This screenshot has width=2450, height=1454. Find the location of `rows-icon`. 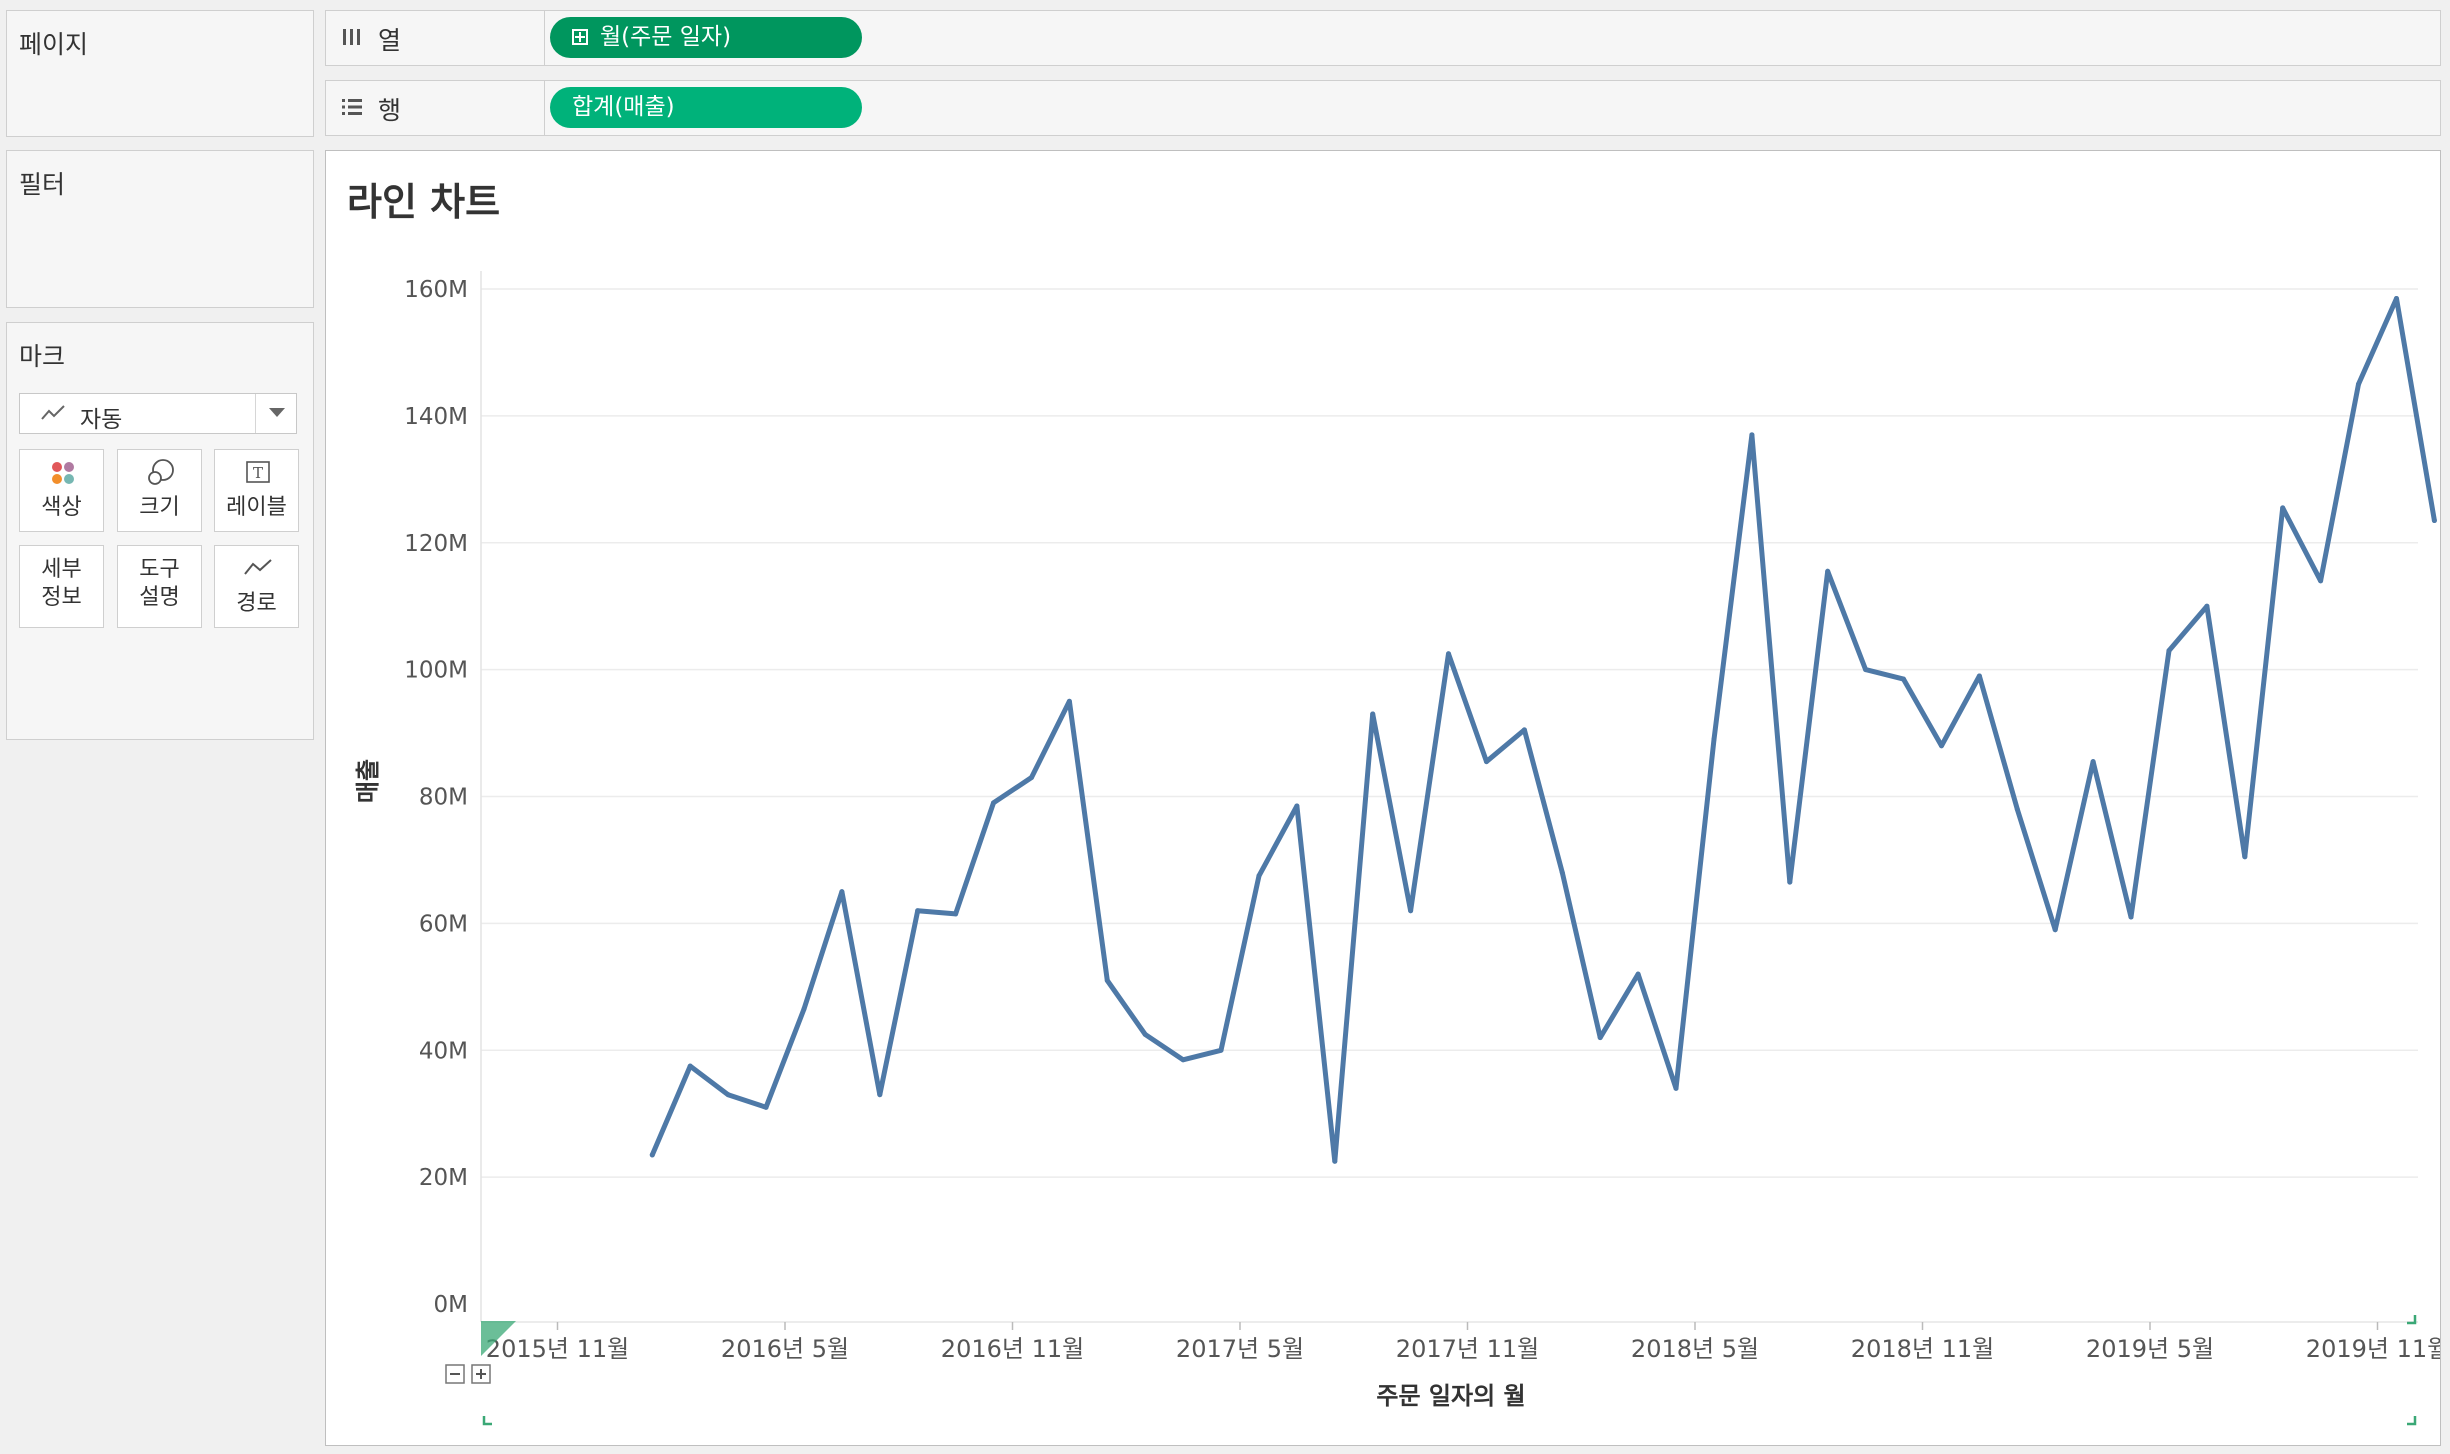

rows-icon is located at coordinates (352, 109).